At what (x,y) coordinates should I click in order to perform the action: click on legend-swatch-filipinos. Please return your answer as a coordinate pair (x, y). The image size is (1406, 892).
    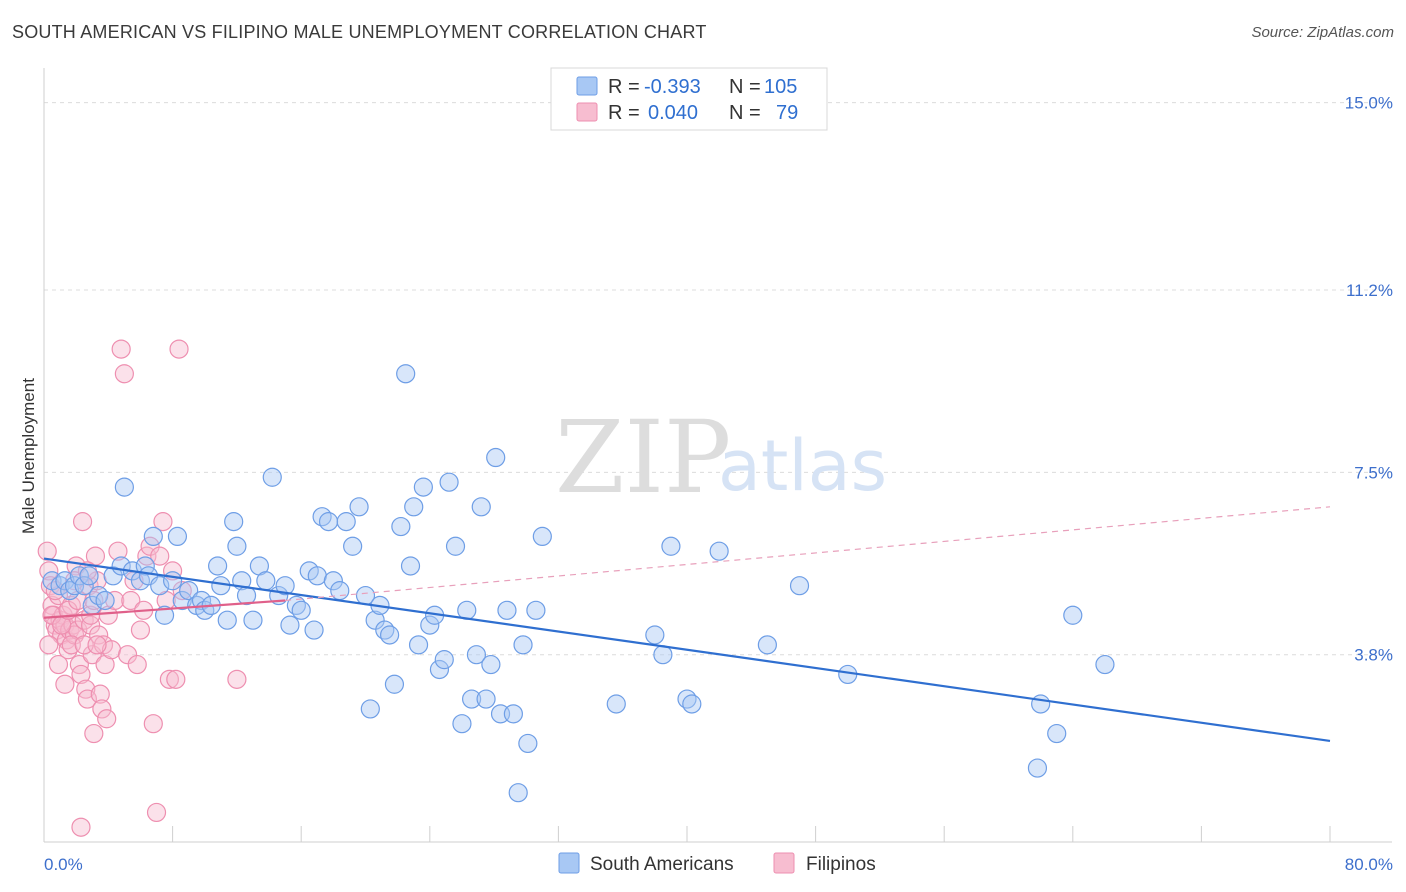
    Looking at the image, I should click on (587, 112).